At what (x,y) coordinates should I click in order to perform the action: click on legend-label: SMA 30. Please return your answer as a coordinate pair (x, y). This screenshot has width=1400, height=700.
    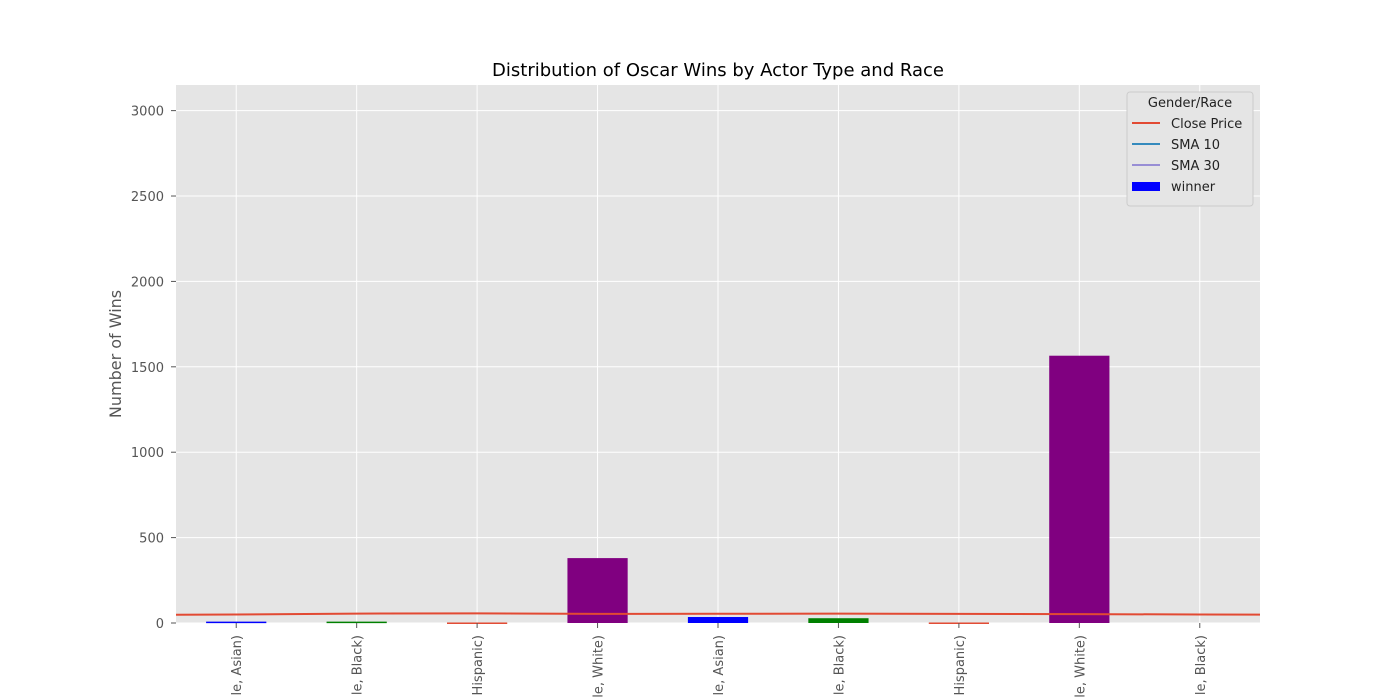
    Looking at the image, I should click on (1195, 166).